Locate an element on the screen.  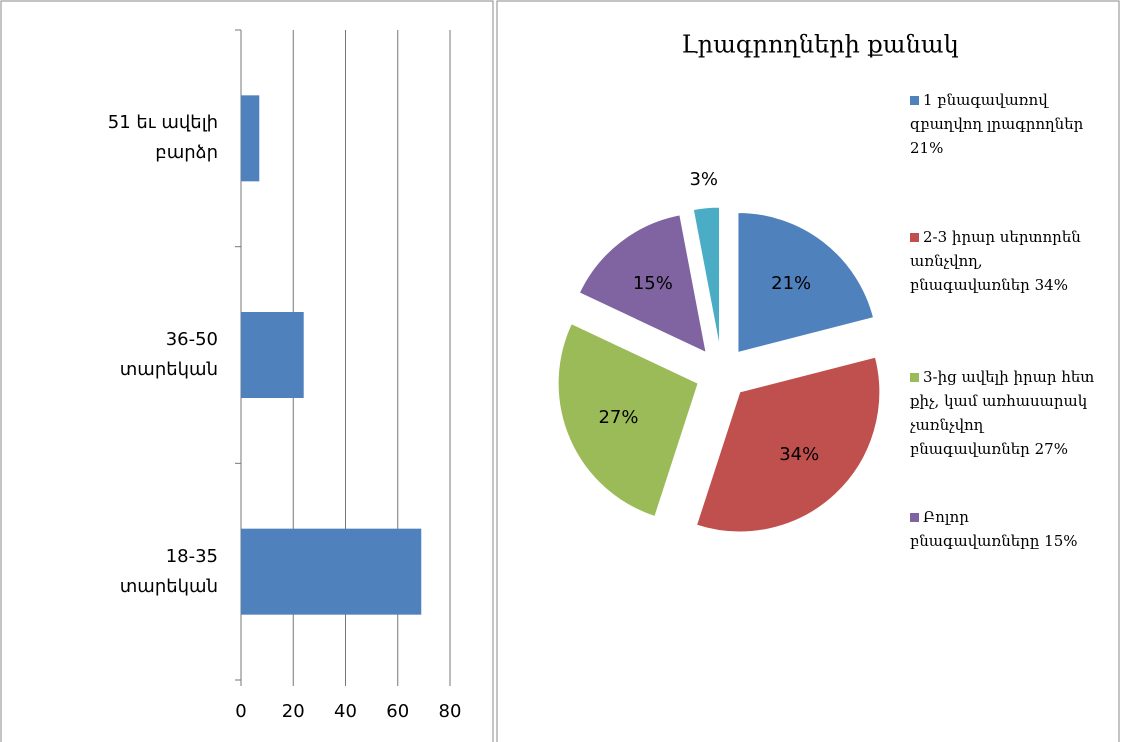
legend-entry: 1 բնագավառով զբաղվող լրագրողներ 21% is located at coordinates (1005, 124).